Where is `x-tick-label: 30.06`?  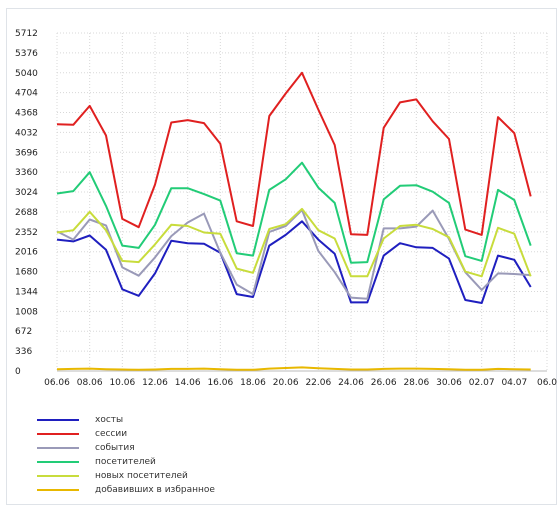 x-tick-label: 30.06 is located at coordinates (449, 383).